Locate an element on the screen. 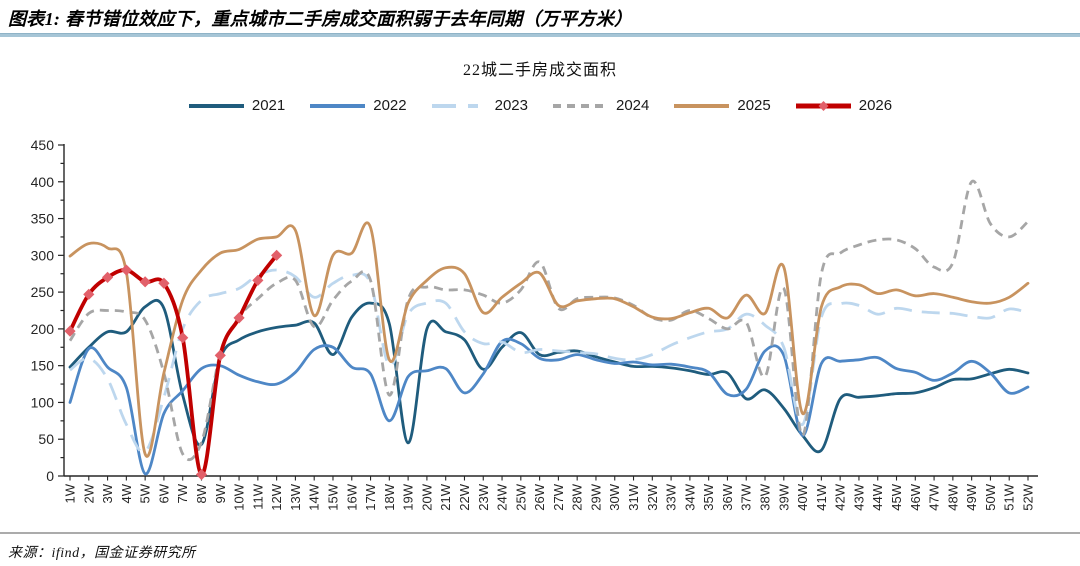 Image resolution: width=1080 pixels, height=566 pixels. legend-item-2025: 2025 is located at coordinates (722, 105).